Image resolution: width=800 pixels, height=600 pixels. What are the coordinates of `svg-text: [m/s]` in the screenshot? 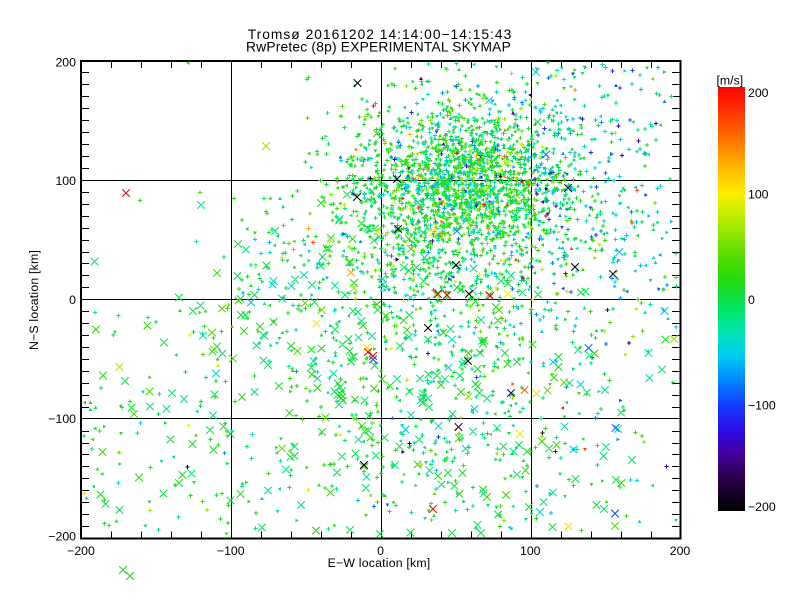 It's located at (730, 81).